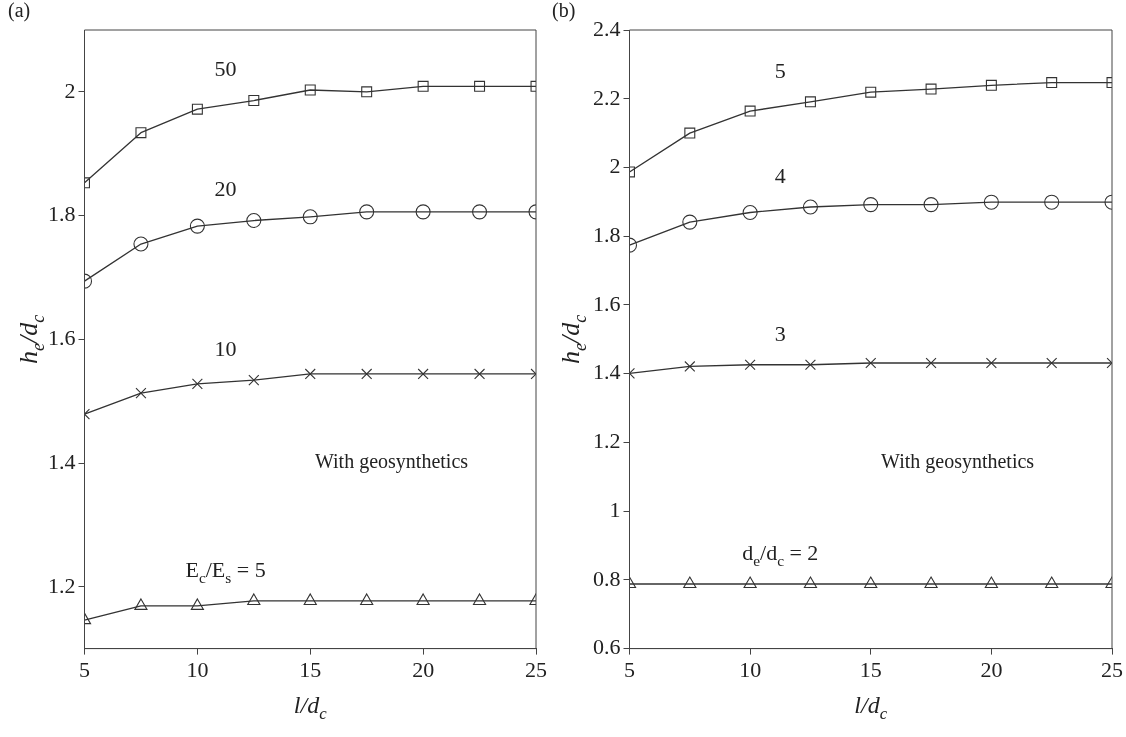  What do you see at coordinates (780, 175) in the screenshot?
I see `series-label: 4` at bounding box center [780, 175].